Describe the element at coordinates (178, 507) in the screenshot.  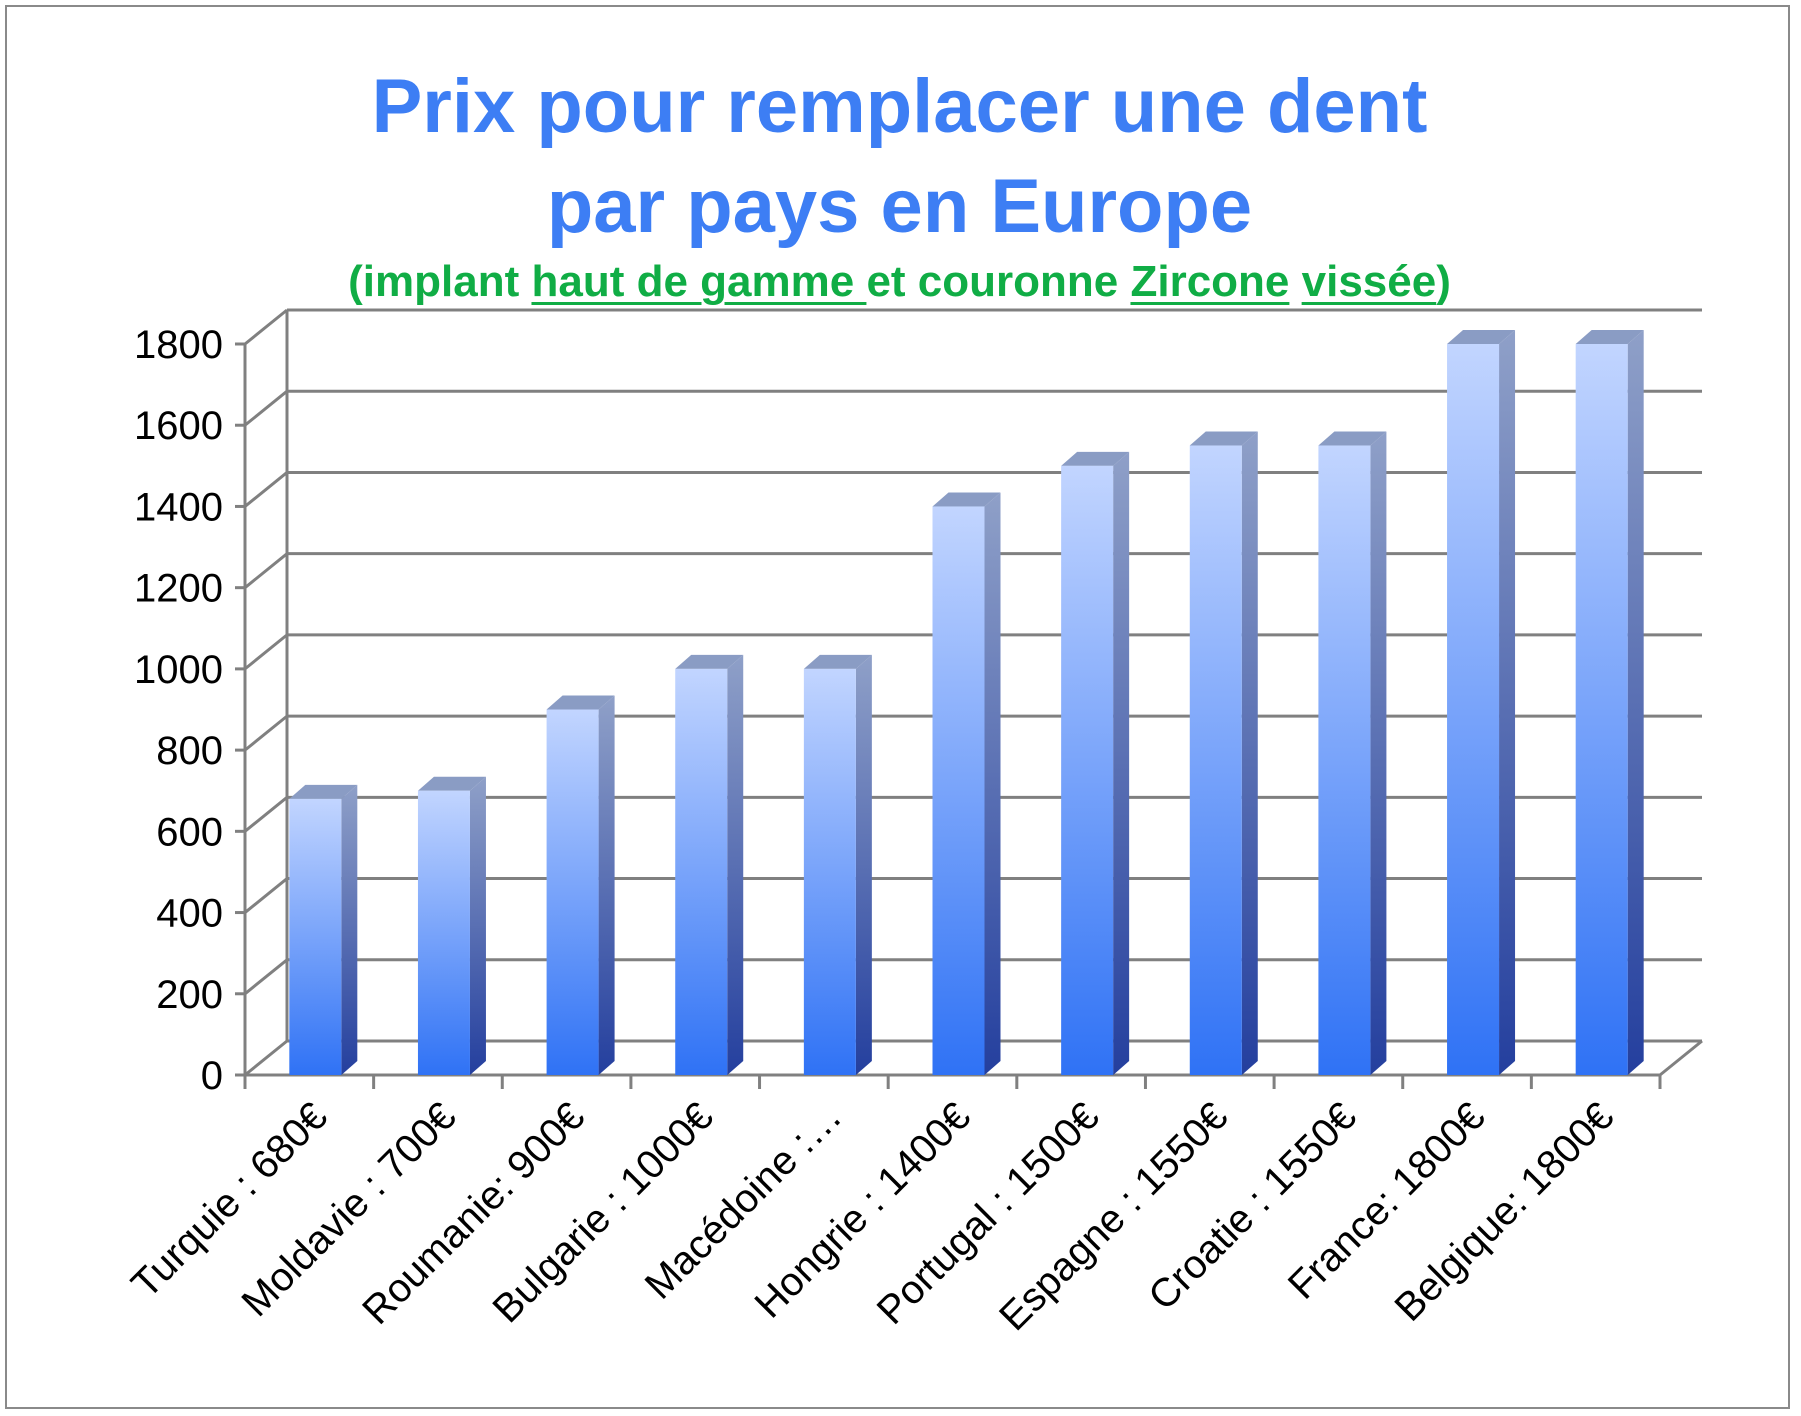
I see `y-tick-label: 1400` at that location.